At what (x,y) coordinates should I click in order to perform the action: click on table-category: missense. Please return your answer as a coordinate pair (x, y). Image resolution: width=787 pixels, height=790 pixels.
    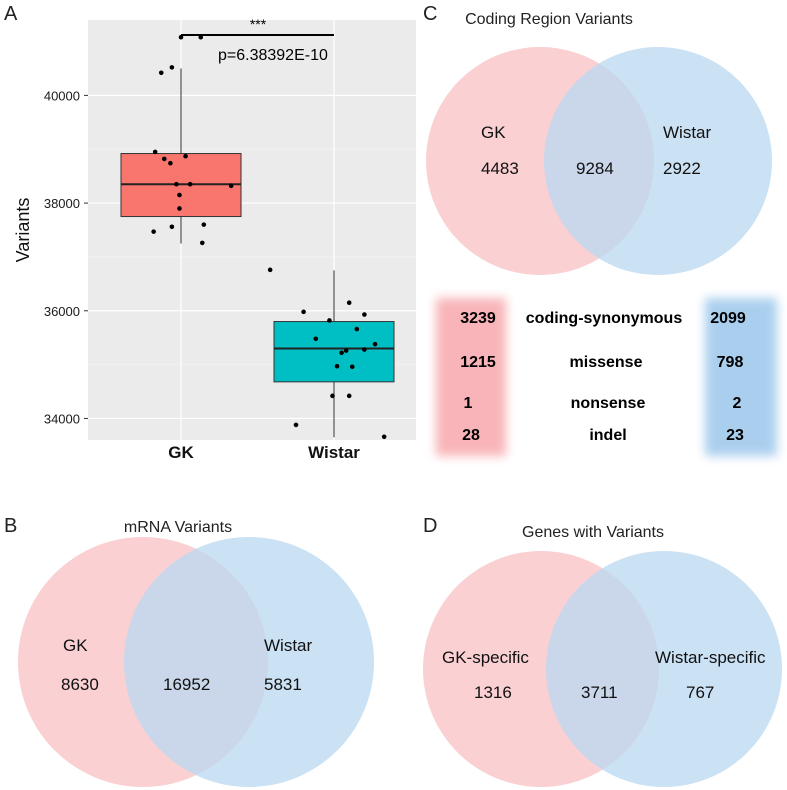
    Looking at the image, I should click on (606, 362).